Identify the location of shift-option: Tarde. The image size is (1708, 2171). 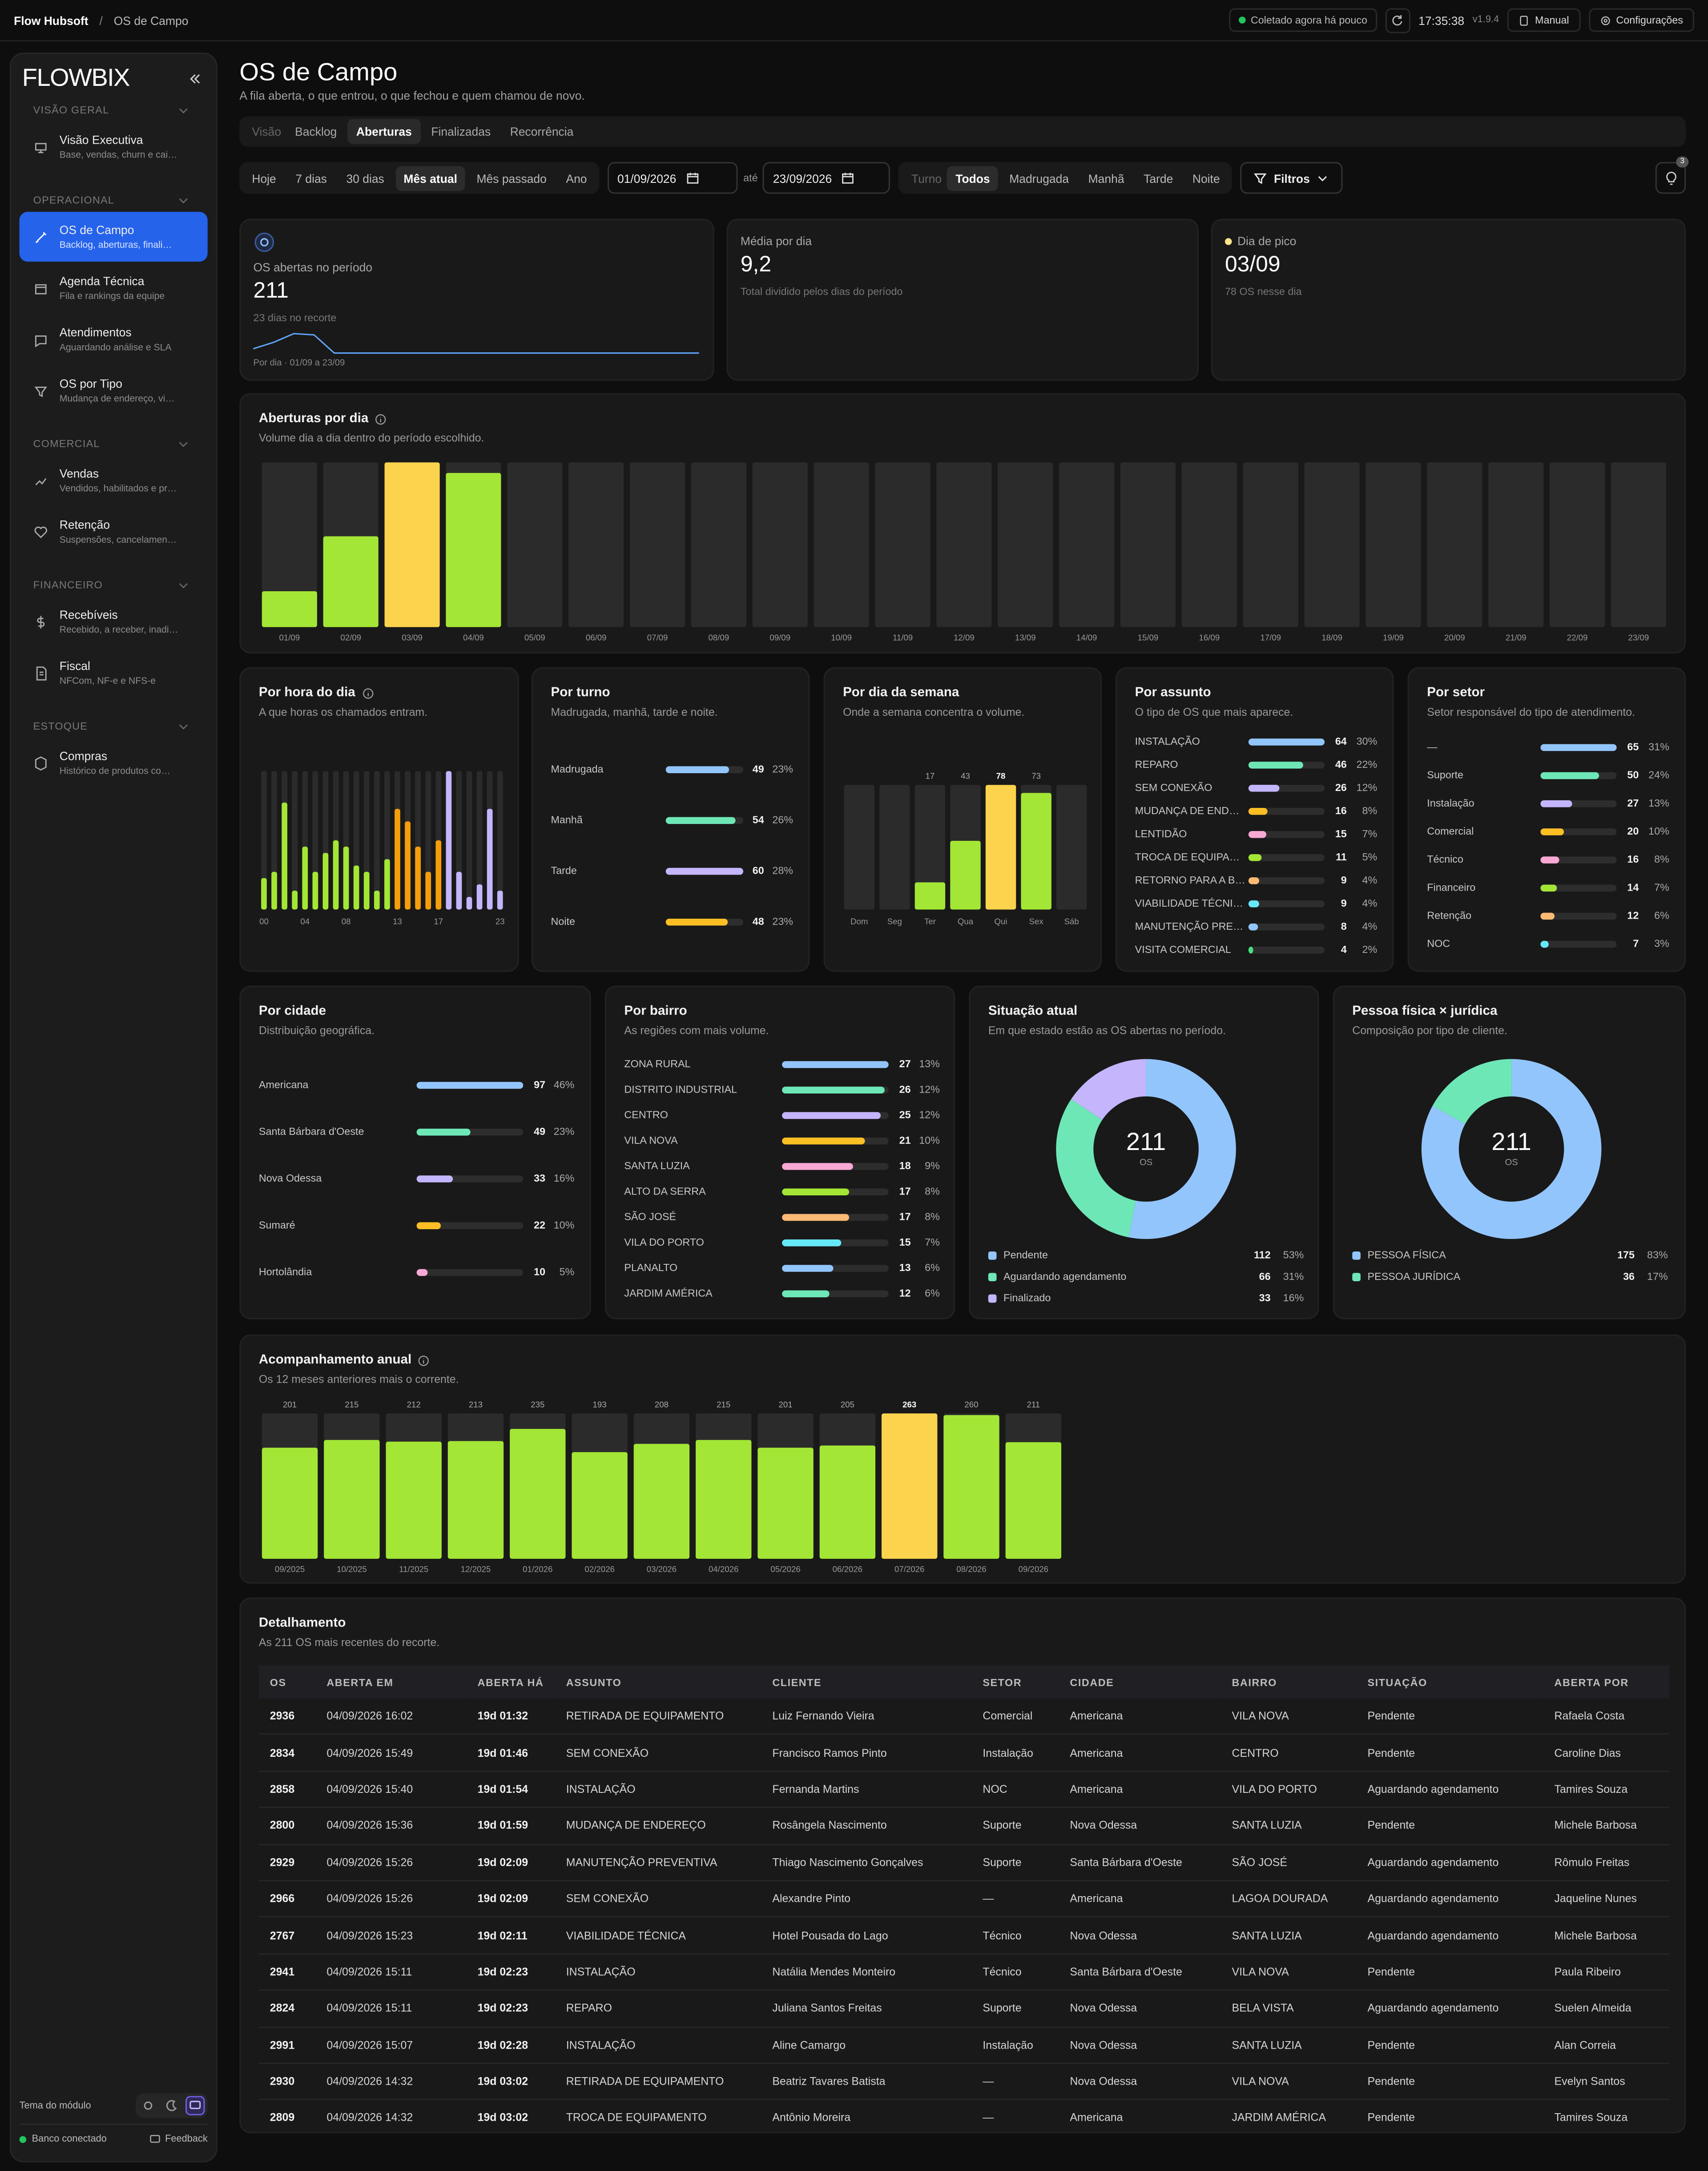
(1158, 178).